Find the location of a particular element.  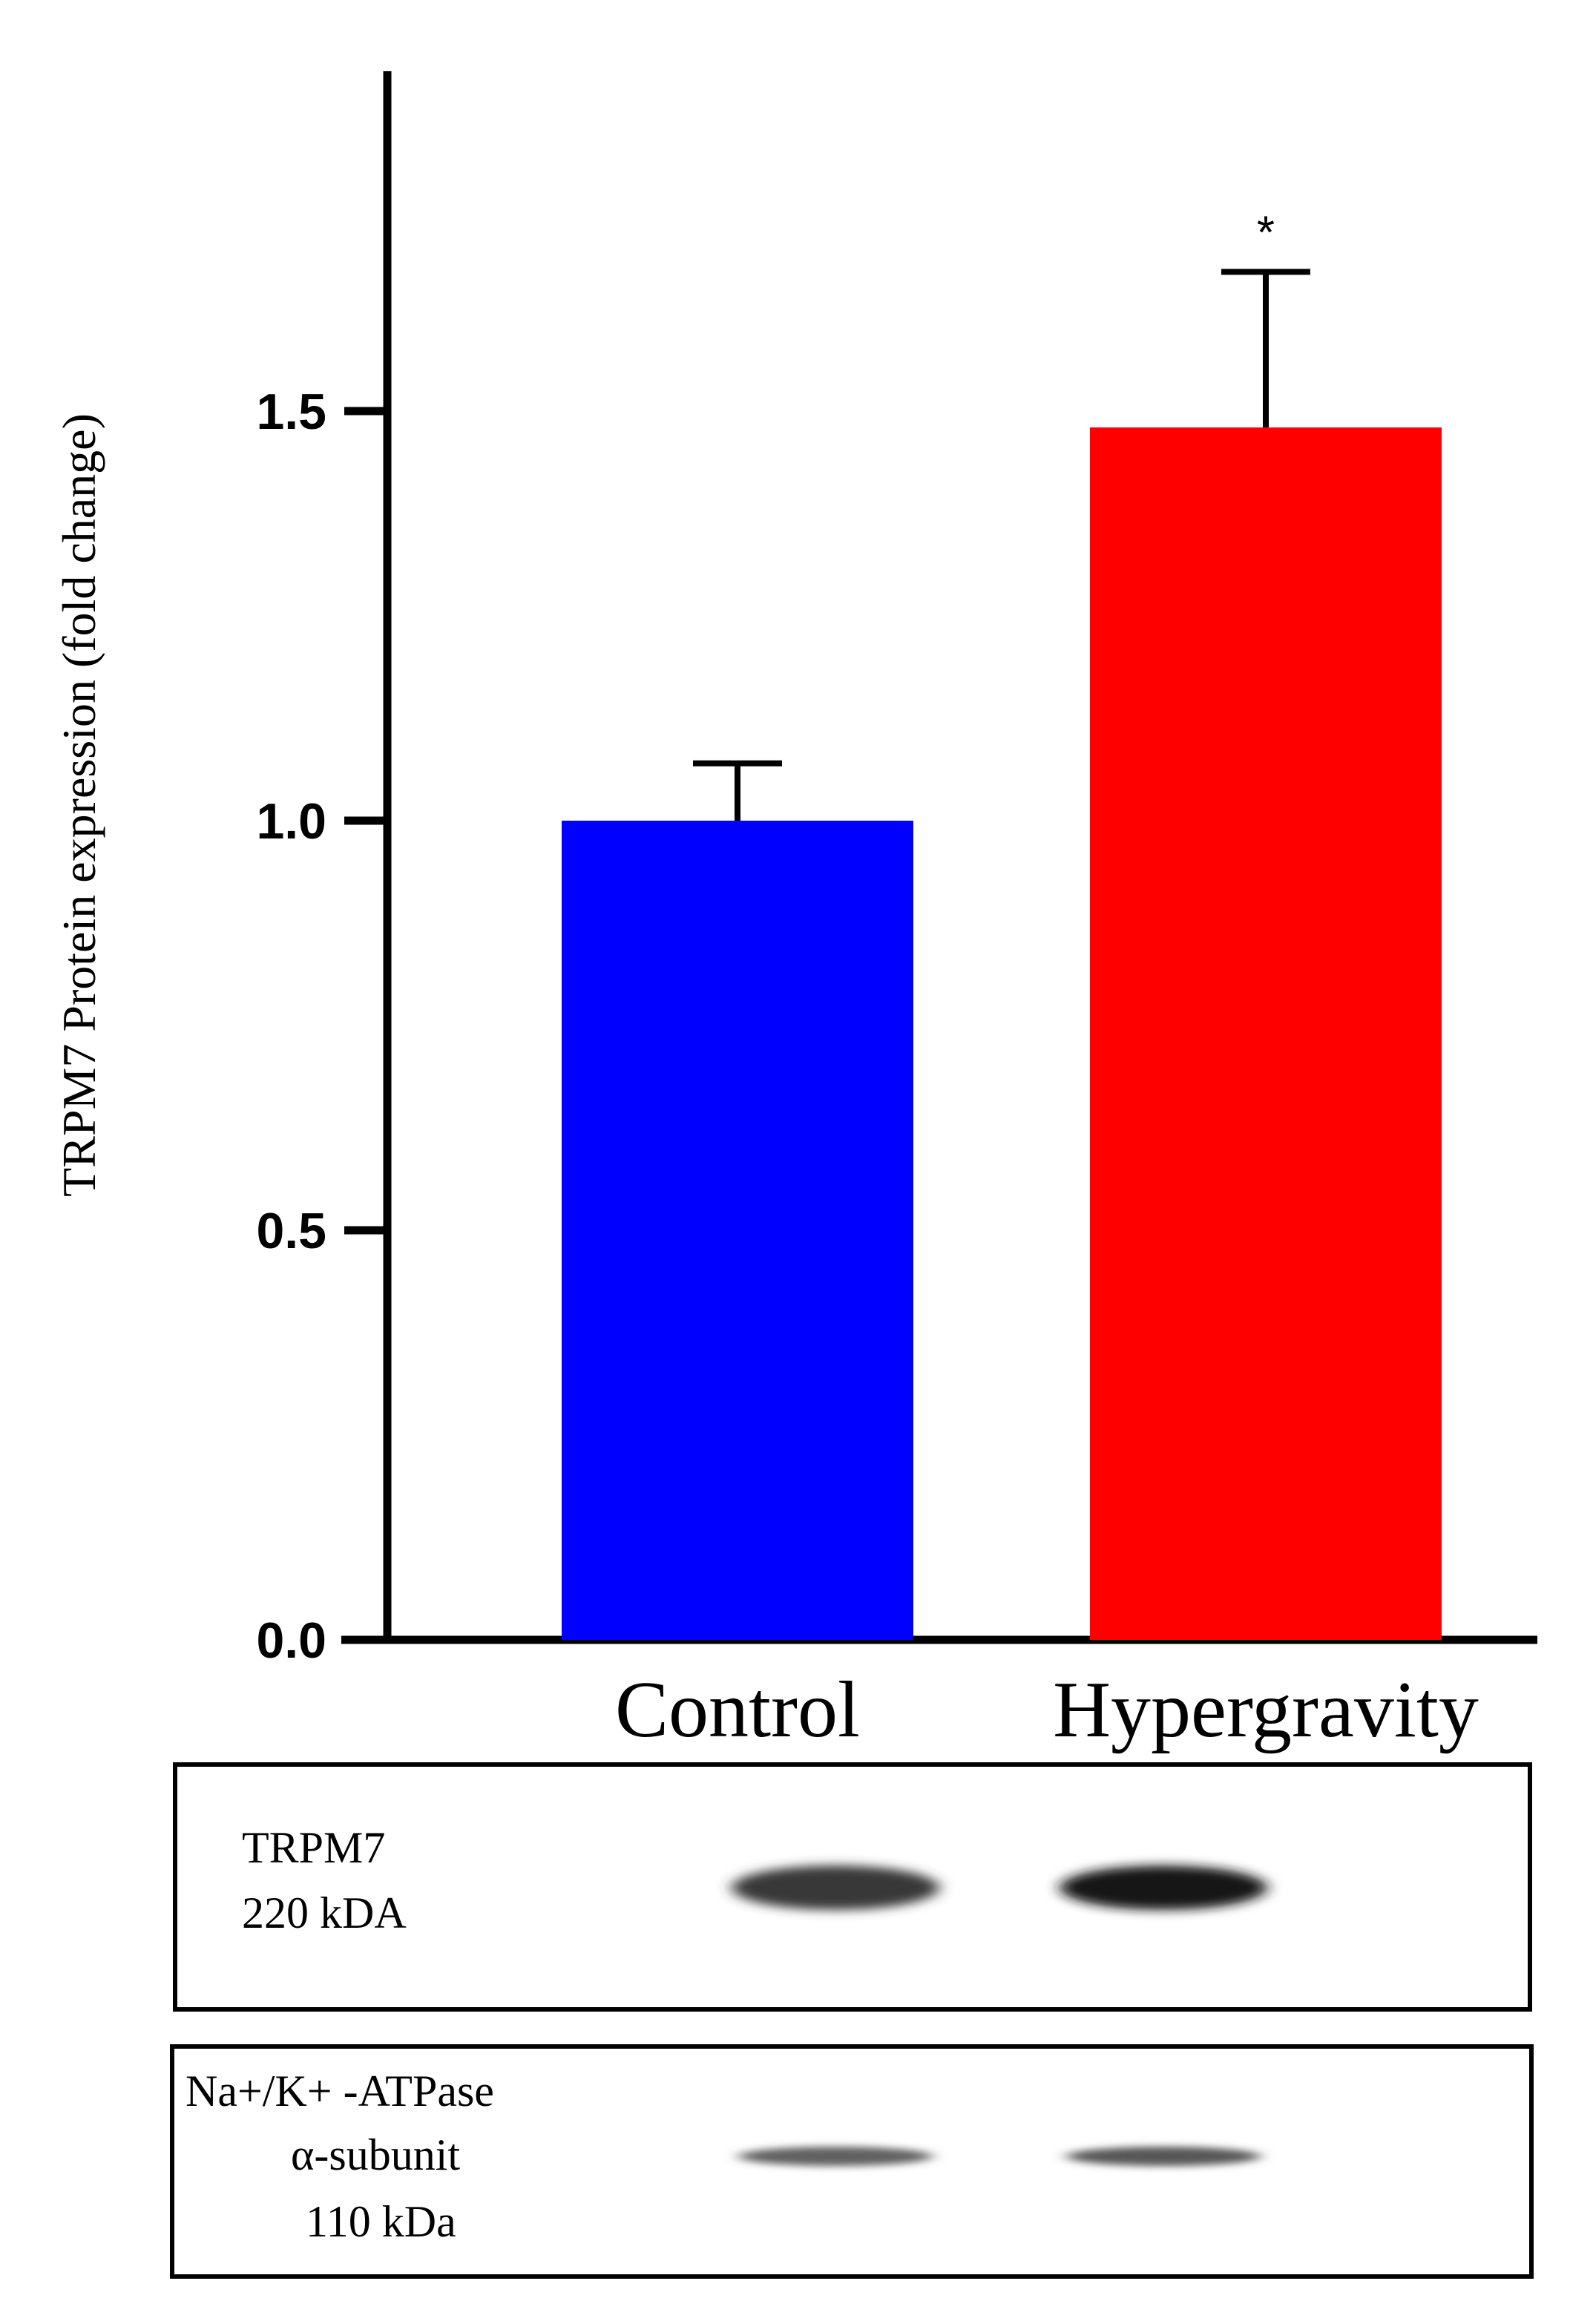

category-label-control: Control is located at coordinates (737, 1710).